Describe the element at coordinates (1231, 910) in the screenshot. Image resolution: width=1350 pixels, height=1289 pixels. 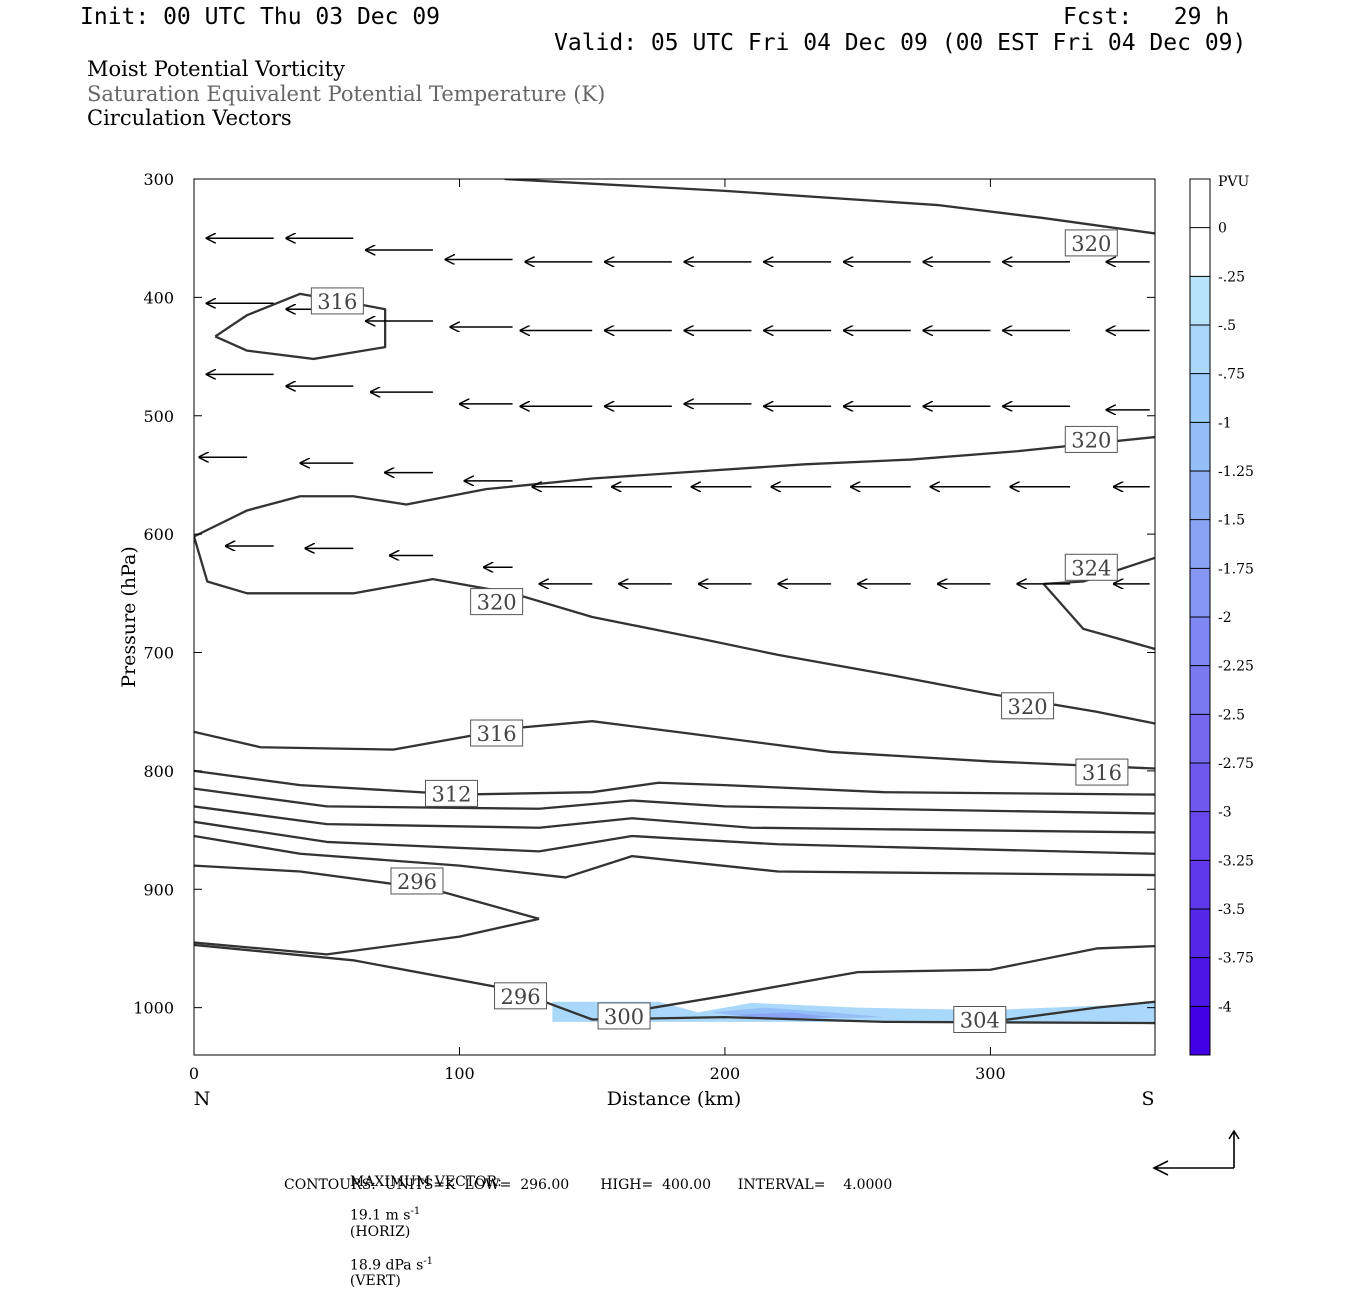
I see `colorbar-label: -3.5` at that location.